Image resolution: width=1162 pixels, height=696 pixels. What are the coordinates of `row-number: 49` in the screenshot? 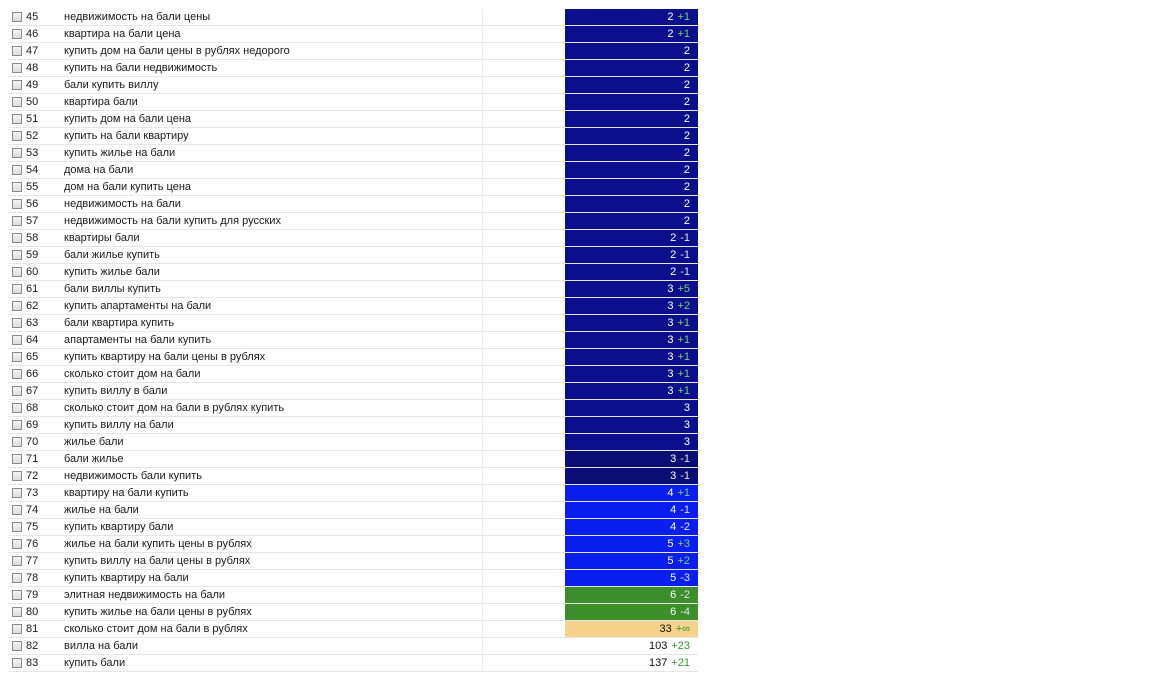 It's located at (32, 85).